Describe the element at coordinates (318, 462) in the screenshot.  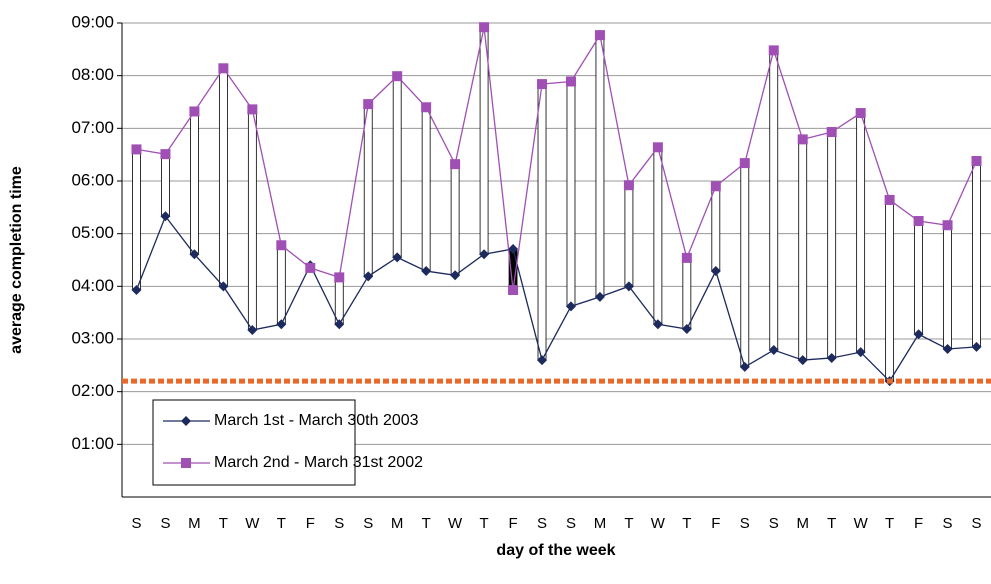
I see `legend-label: March 2nd - March 31st 2002` at that location.